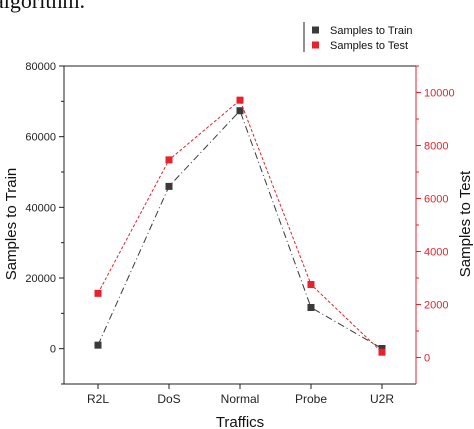  What do you see at coordinates (382, 399) in the screenshot?
I see `x-tick-label: U2R` at bounding box center [382, 399].